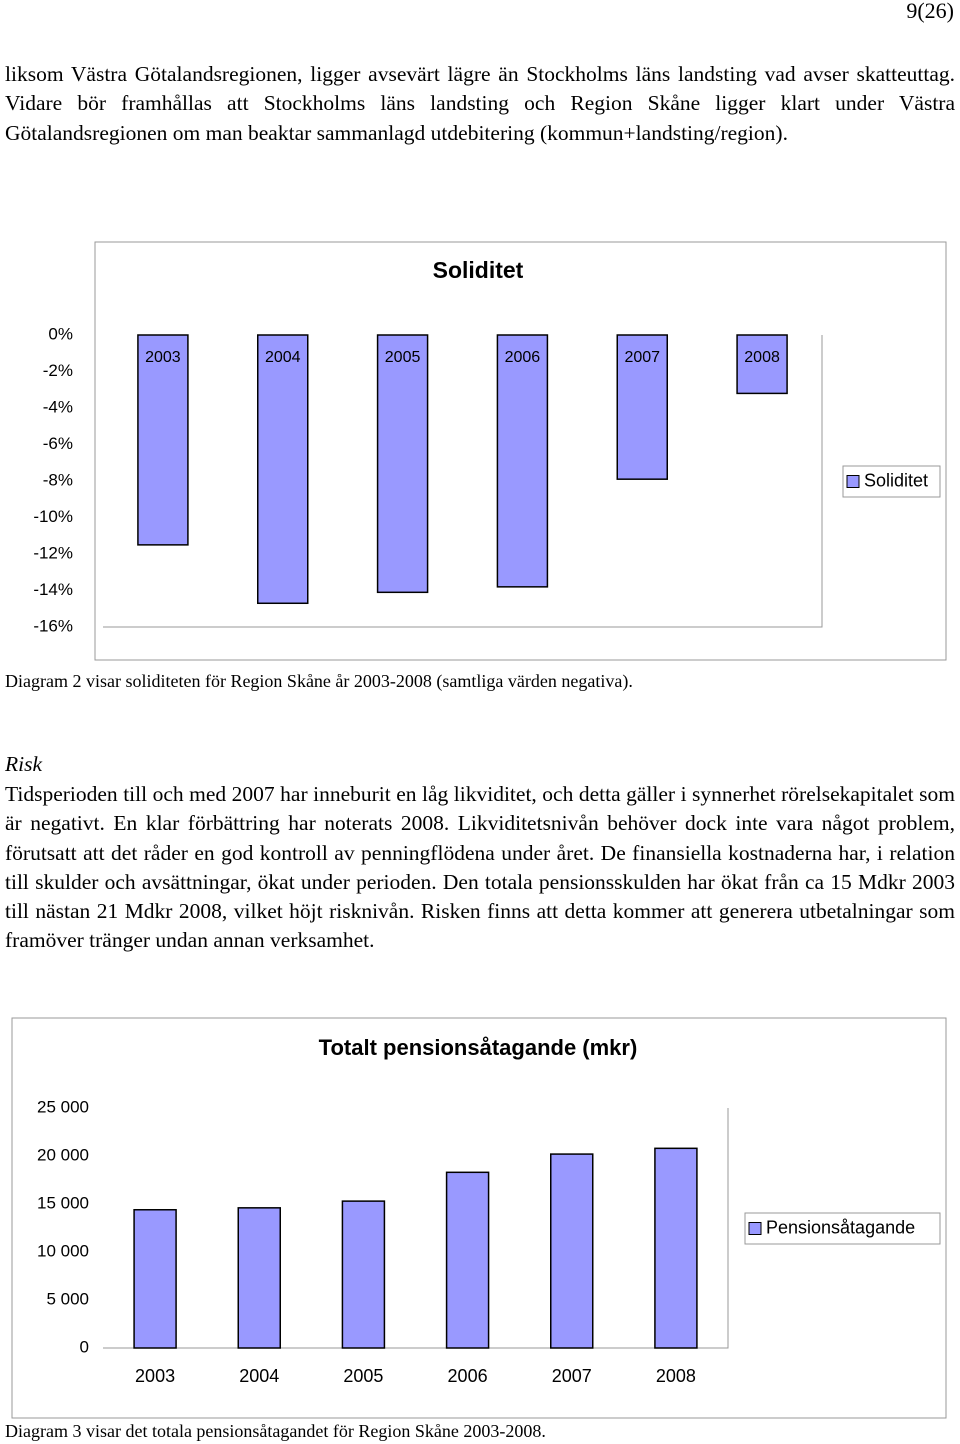 This screenshot has width=960, height=1444. I want to click on heading: Risk, so click(24, 764).